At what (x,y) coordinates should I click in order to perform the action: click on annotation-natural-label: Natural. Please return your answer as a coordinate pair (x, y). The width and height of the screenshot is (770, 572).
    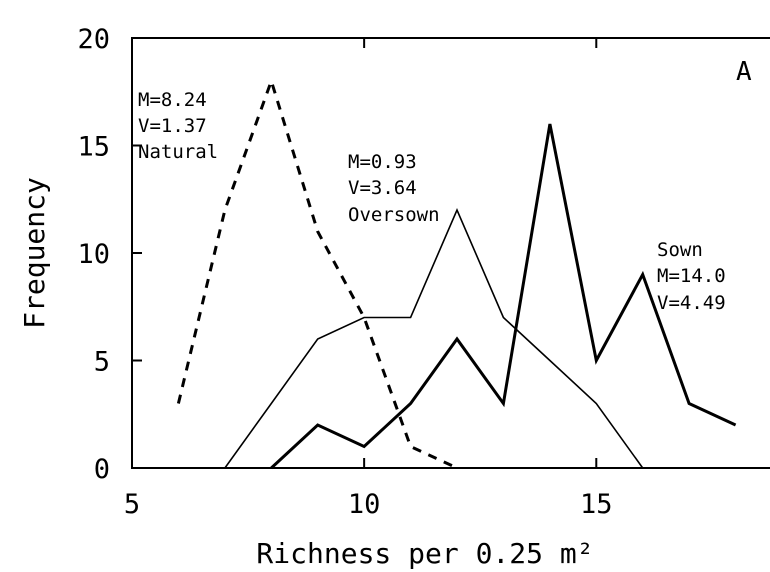
    Looking at the image, I should click on (178, 152).